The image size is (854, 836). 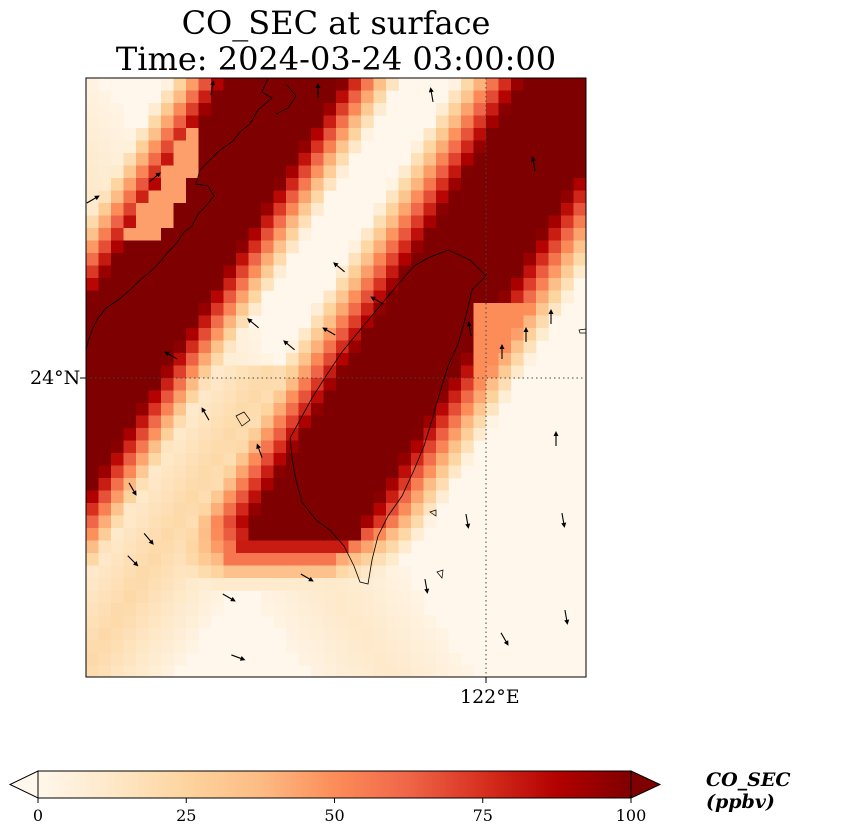 What do you see at coordinates (318, 90) in the screenshot?
I see `wind-arrow` at bounding box center [318, 90].